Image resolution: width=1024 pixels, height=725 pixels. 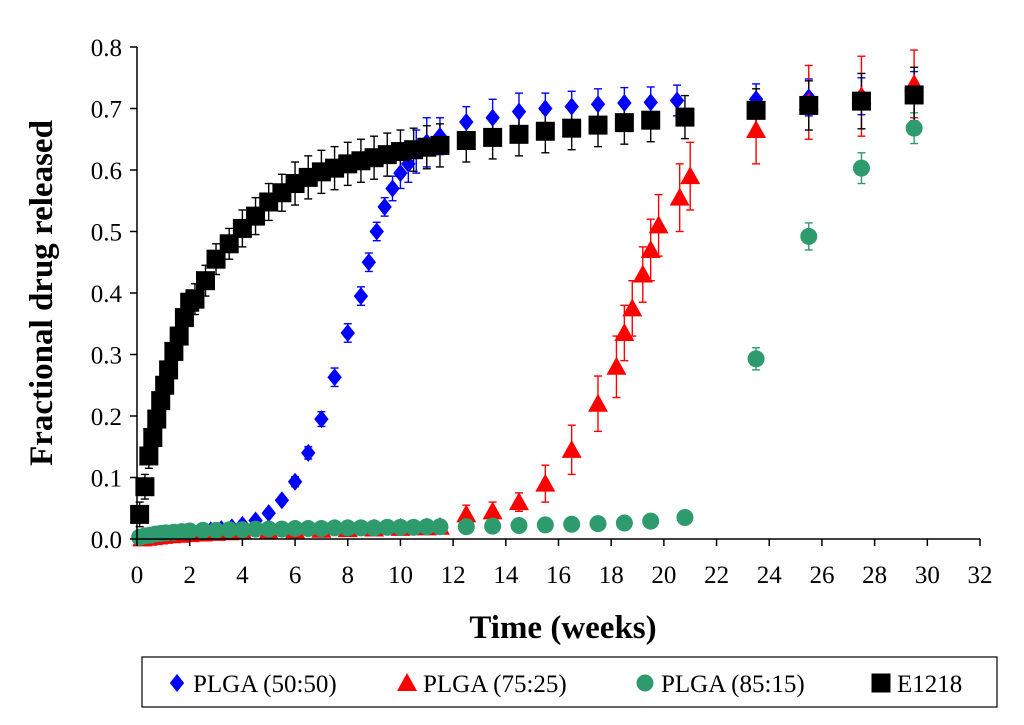 I want to click on legend-label-plga-50-50: PLGA (50:50), so click(x=265, y=684).